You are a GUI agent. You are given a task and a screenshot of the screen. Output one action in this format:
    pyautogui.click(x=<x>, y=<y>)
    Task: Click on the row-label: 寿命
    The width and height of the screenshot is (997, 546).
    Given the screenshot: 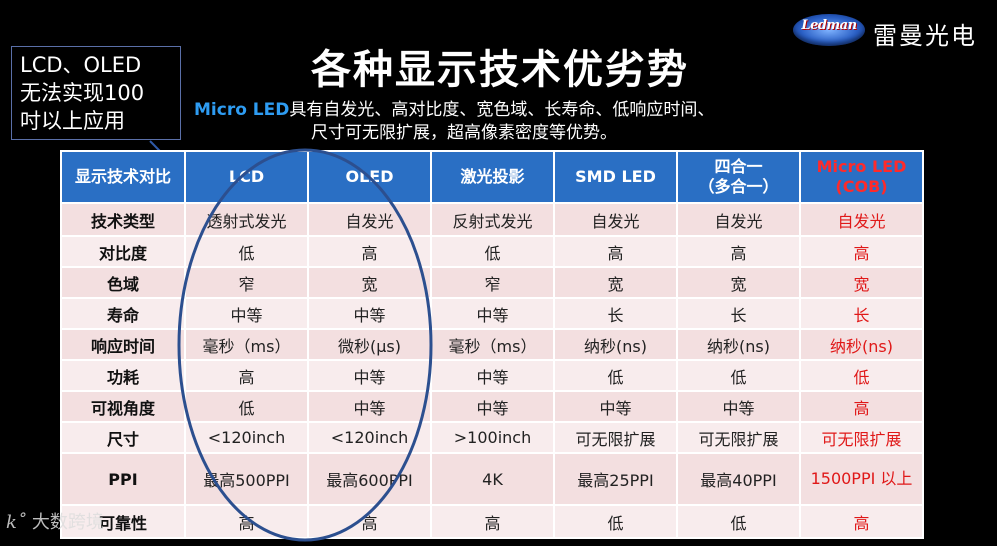 What is the action you would take?
    pyautogui.click(x=123, y=313)
    